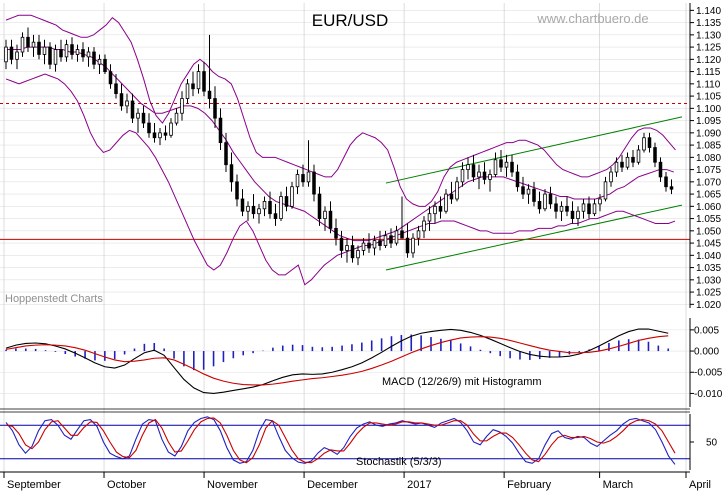 The height and width of the screenshot is (492, 723). What do you see at coordinates (708, 268) in the screenshot?
I see `price-y-tick-label: 1.035` at bounding box center [708, 268].